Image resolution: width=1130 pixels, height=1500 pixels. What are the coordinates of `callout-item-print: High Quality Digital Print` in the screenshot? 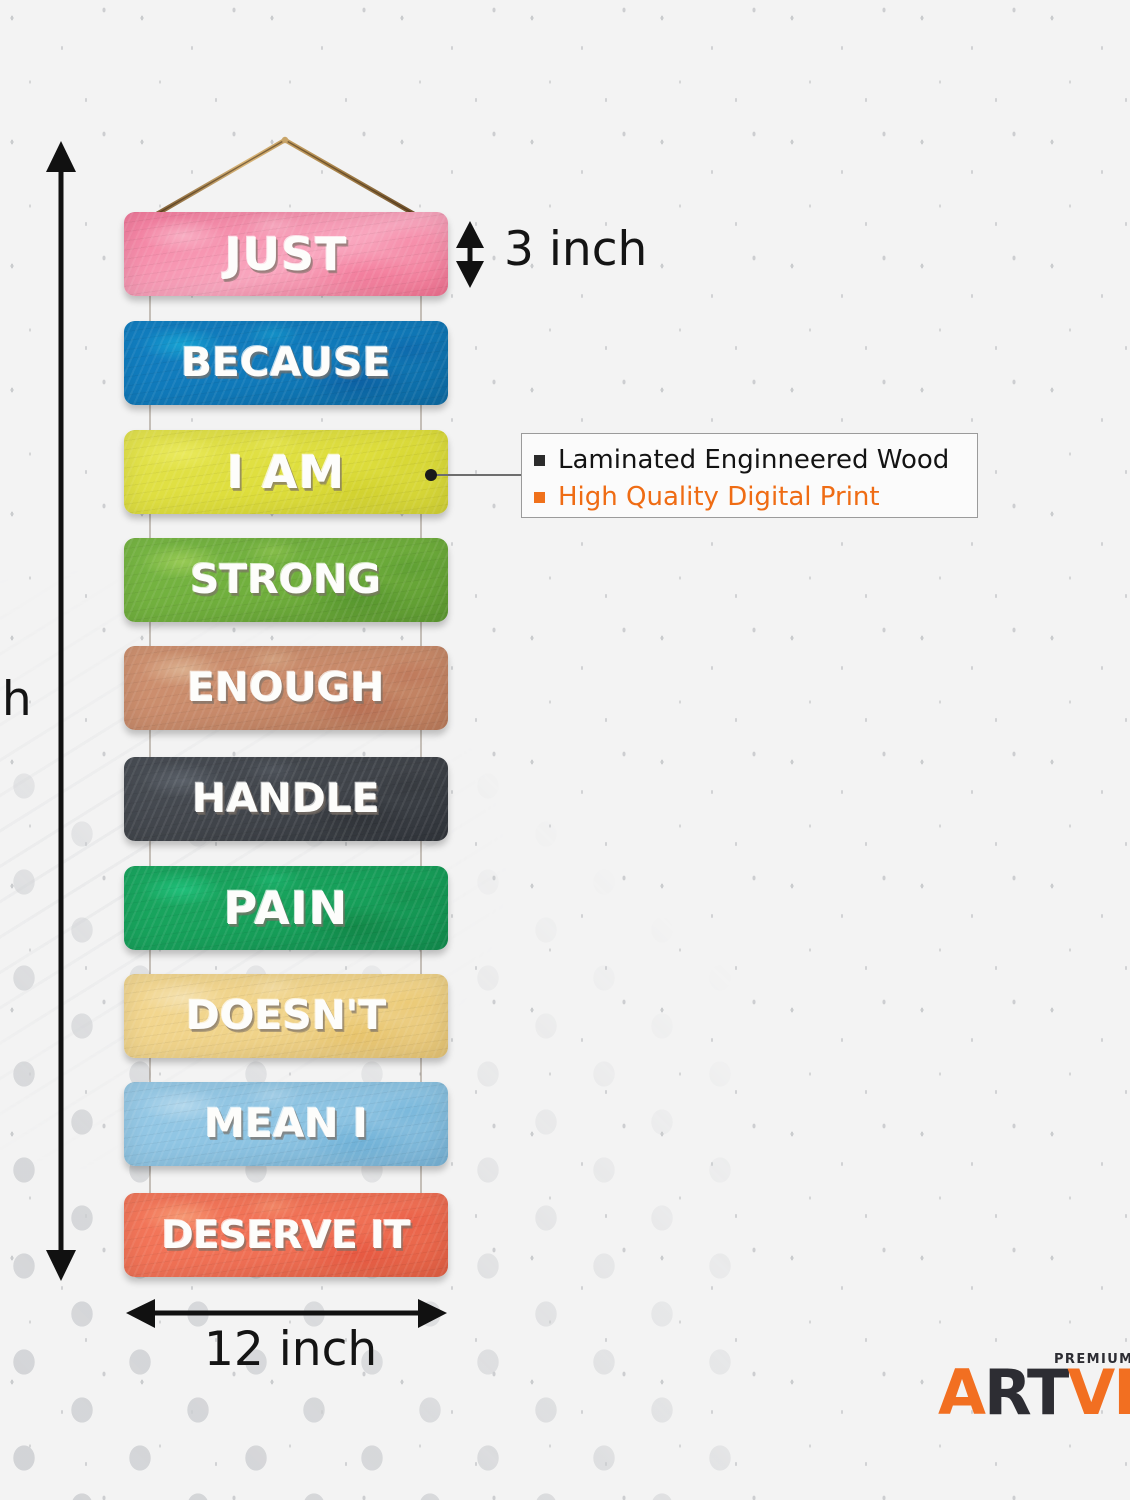 It's located at (750, 496).